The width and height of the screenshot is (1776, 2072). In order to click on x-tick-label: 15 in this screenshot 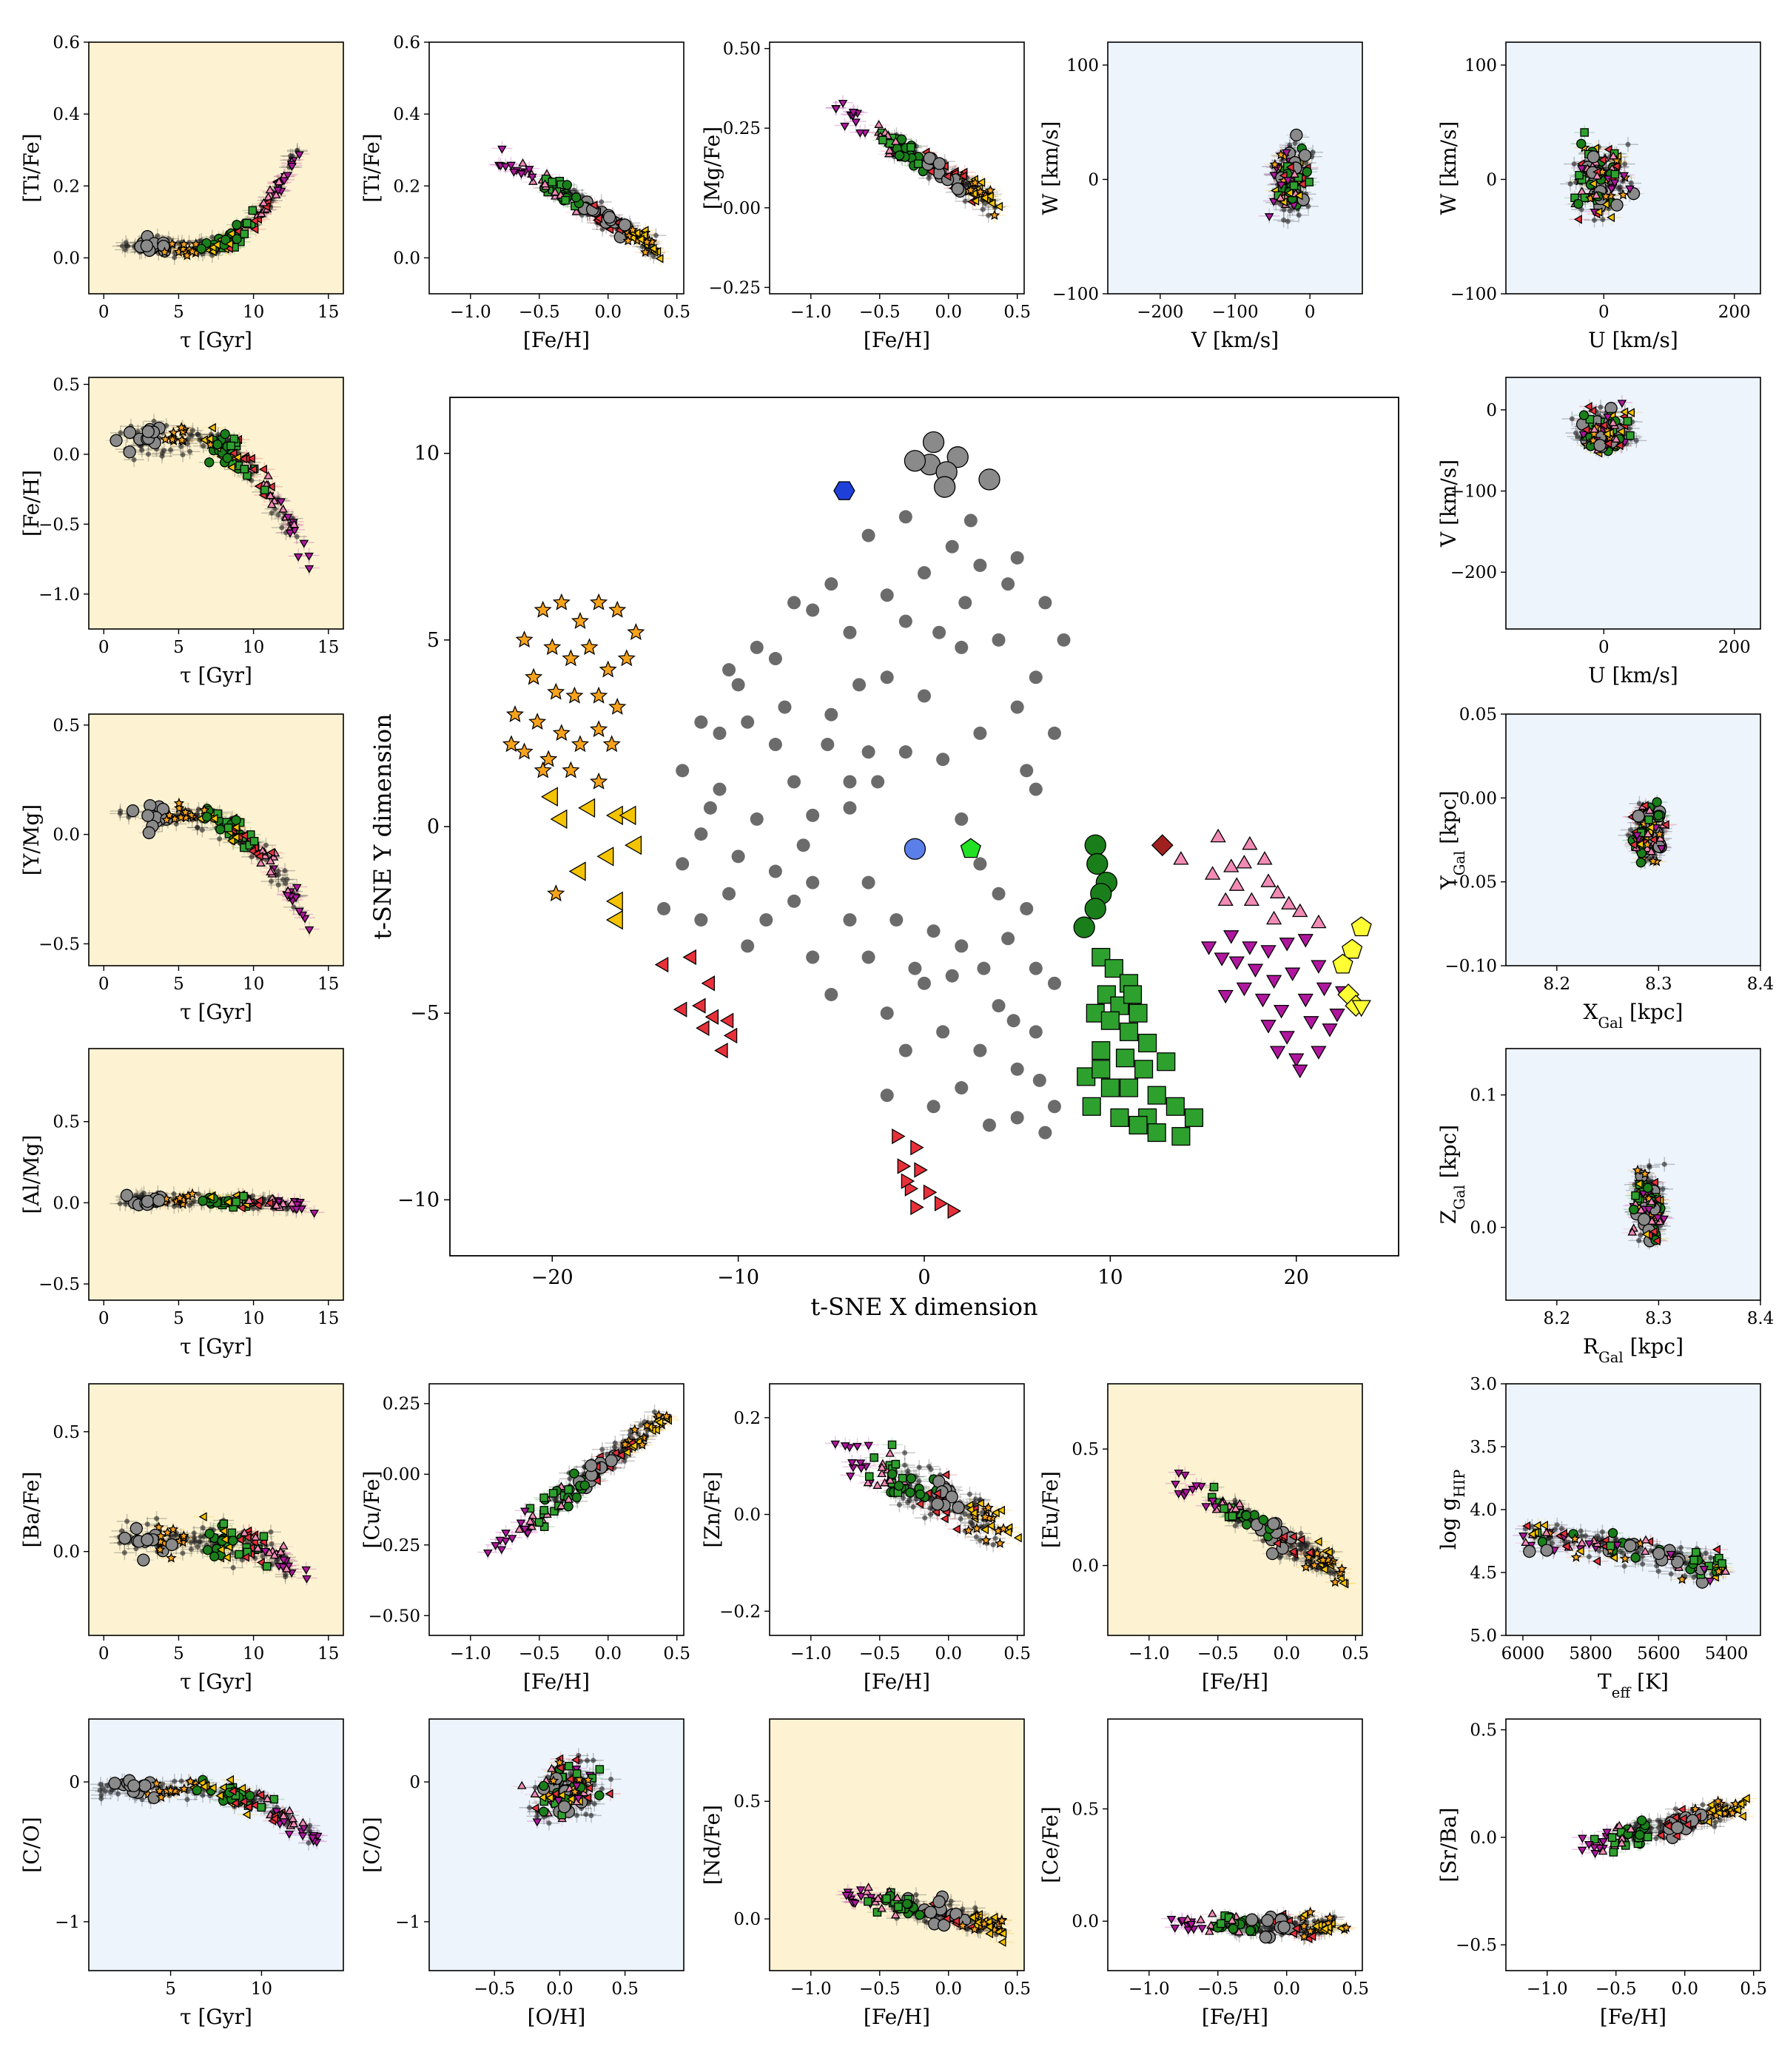, I will do `click(328, 312)`.